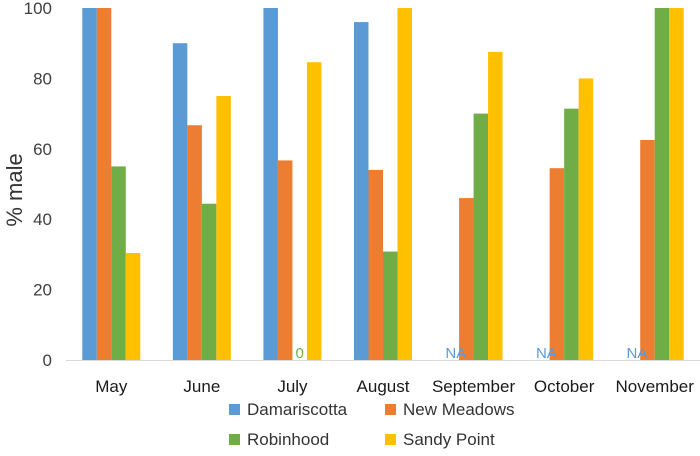 The height and width of the screenshot is (456, 700). I want to click on bar-robinhood-october, so click(571, 234).